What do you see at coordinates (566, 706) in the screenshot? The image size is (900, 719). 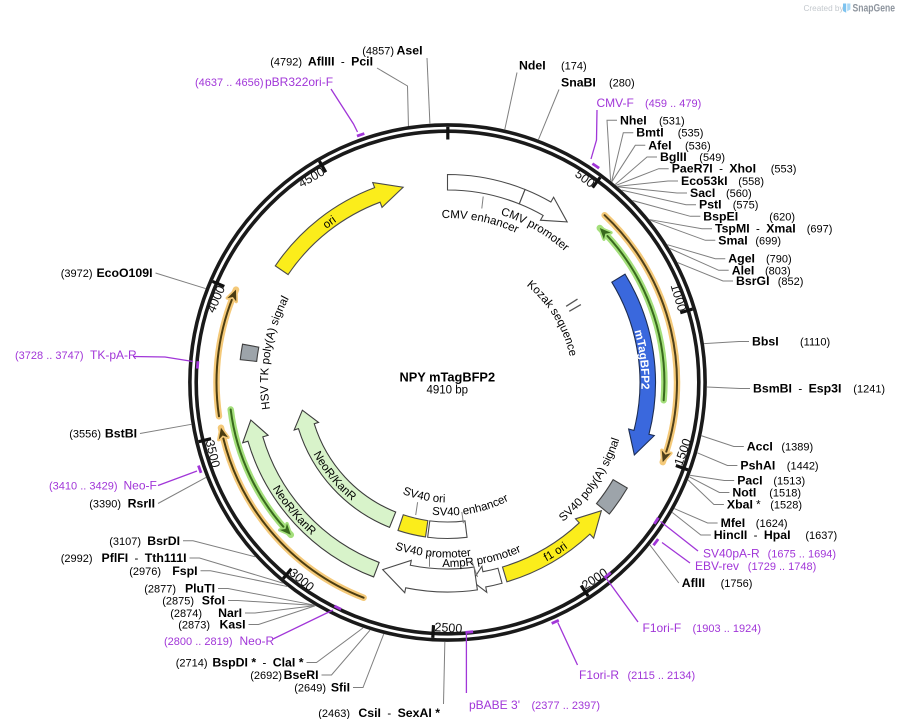 I see `svg-text: (2377 .. 2397)` at bounding box center [566, 706].